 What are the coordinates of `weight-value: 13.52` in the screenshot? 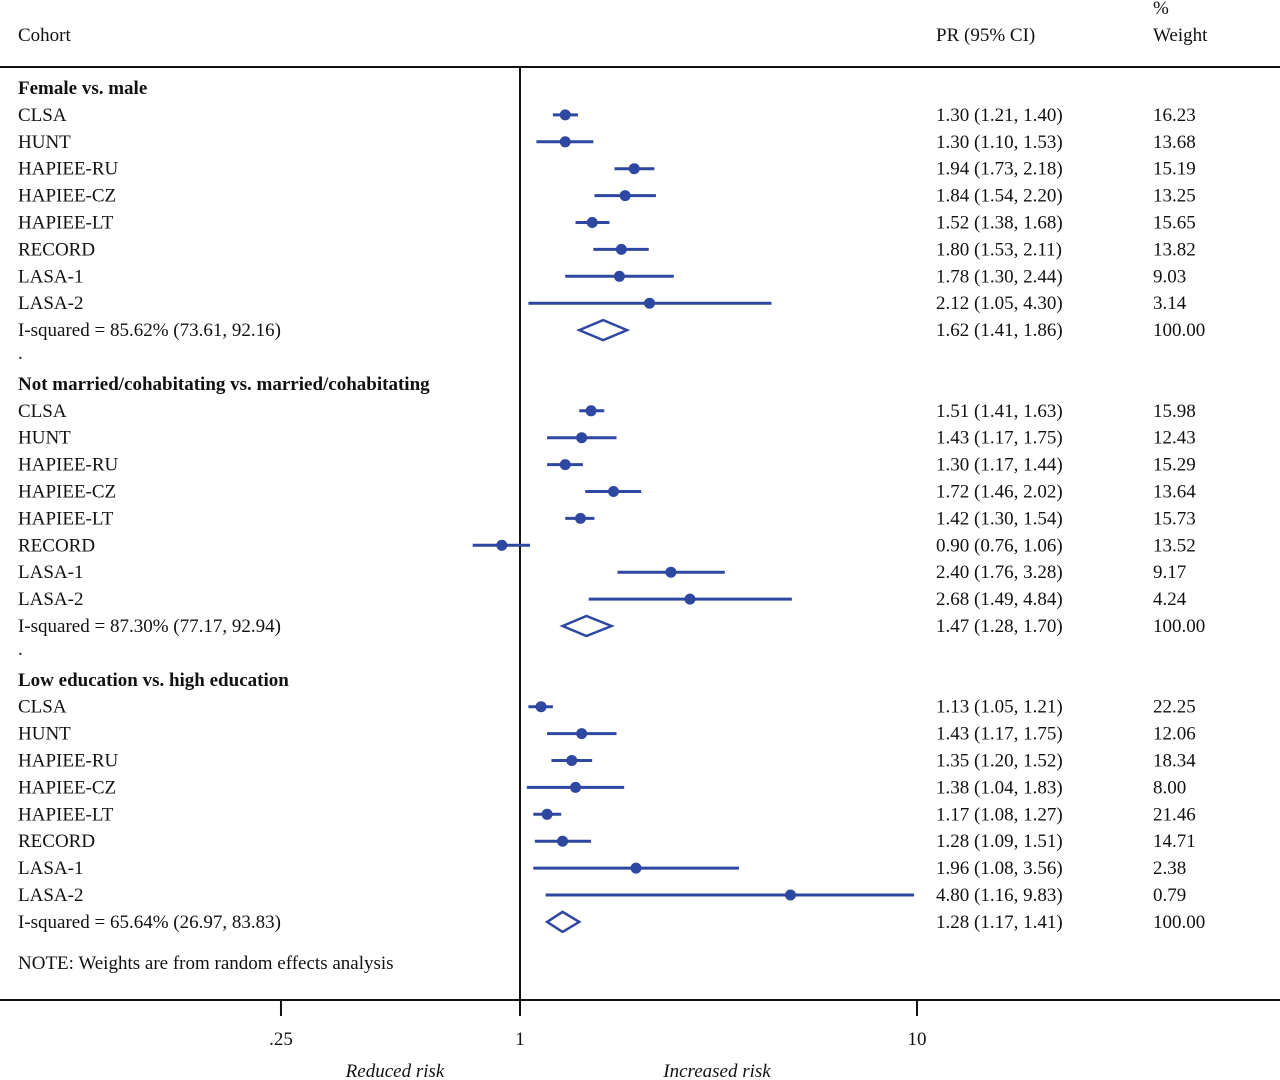 It's located at (1174, 545).